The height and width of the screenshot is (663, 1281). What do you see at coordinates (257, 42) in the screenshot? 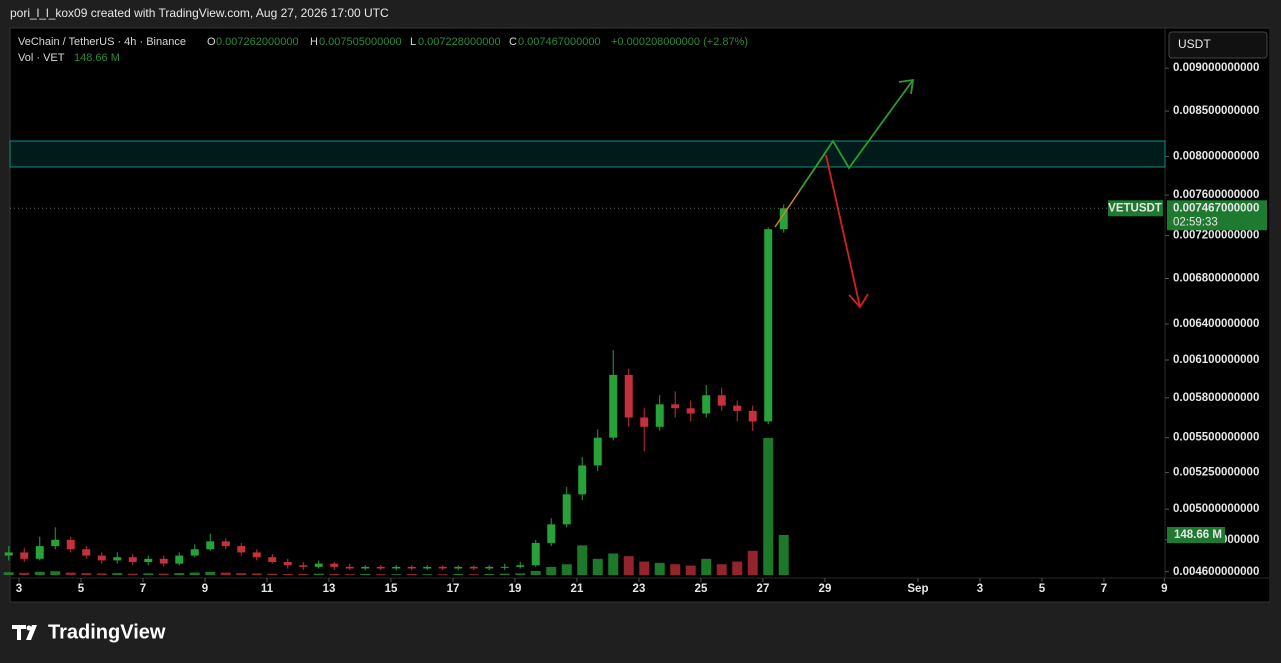
I see `open-value: 0.007262000000` at bounding box center [257, 42].